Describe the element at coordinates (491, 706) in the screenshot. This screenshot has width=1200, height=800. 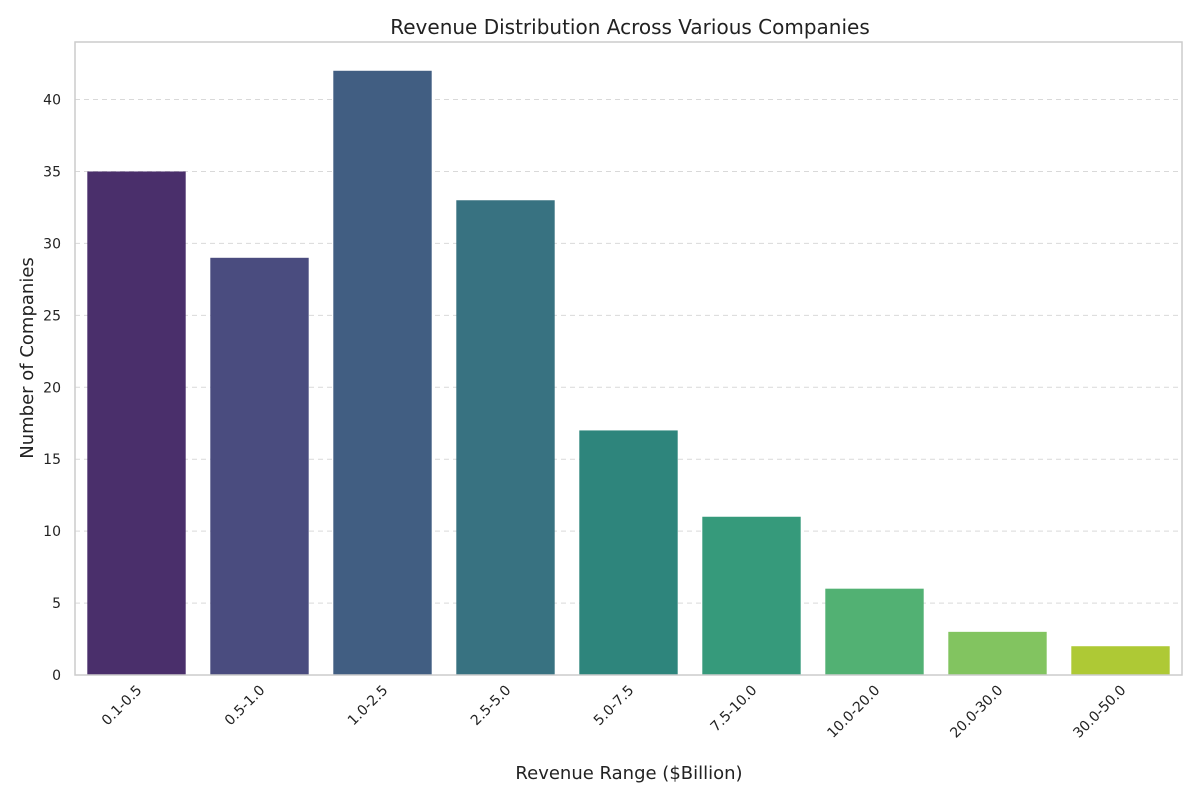
I see `x-tick-label: 2.5-5.0` at that location.